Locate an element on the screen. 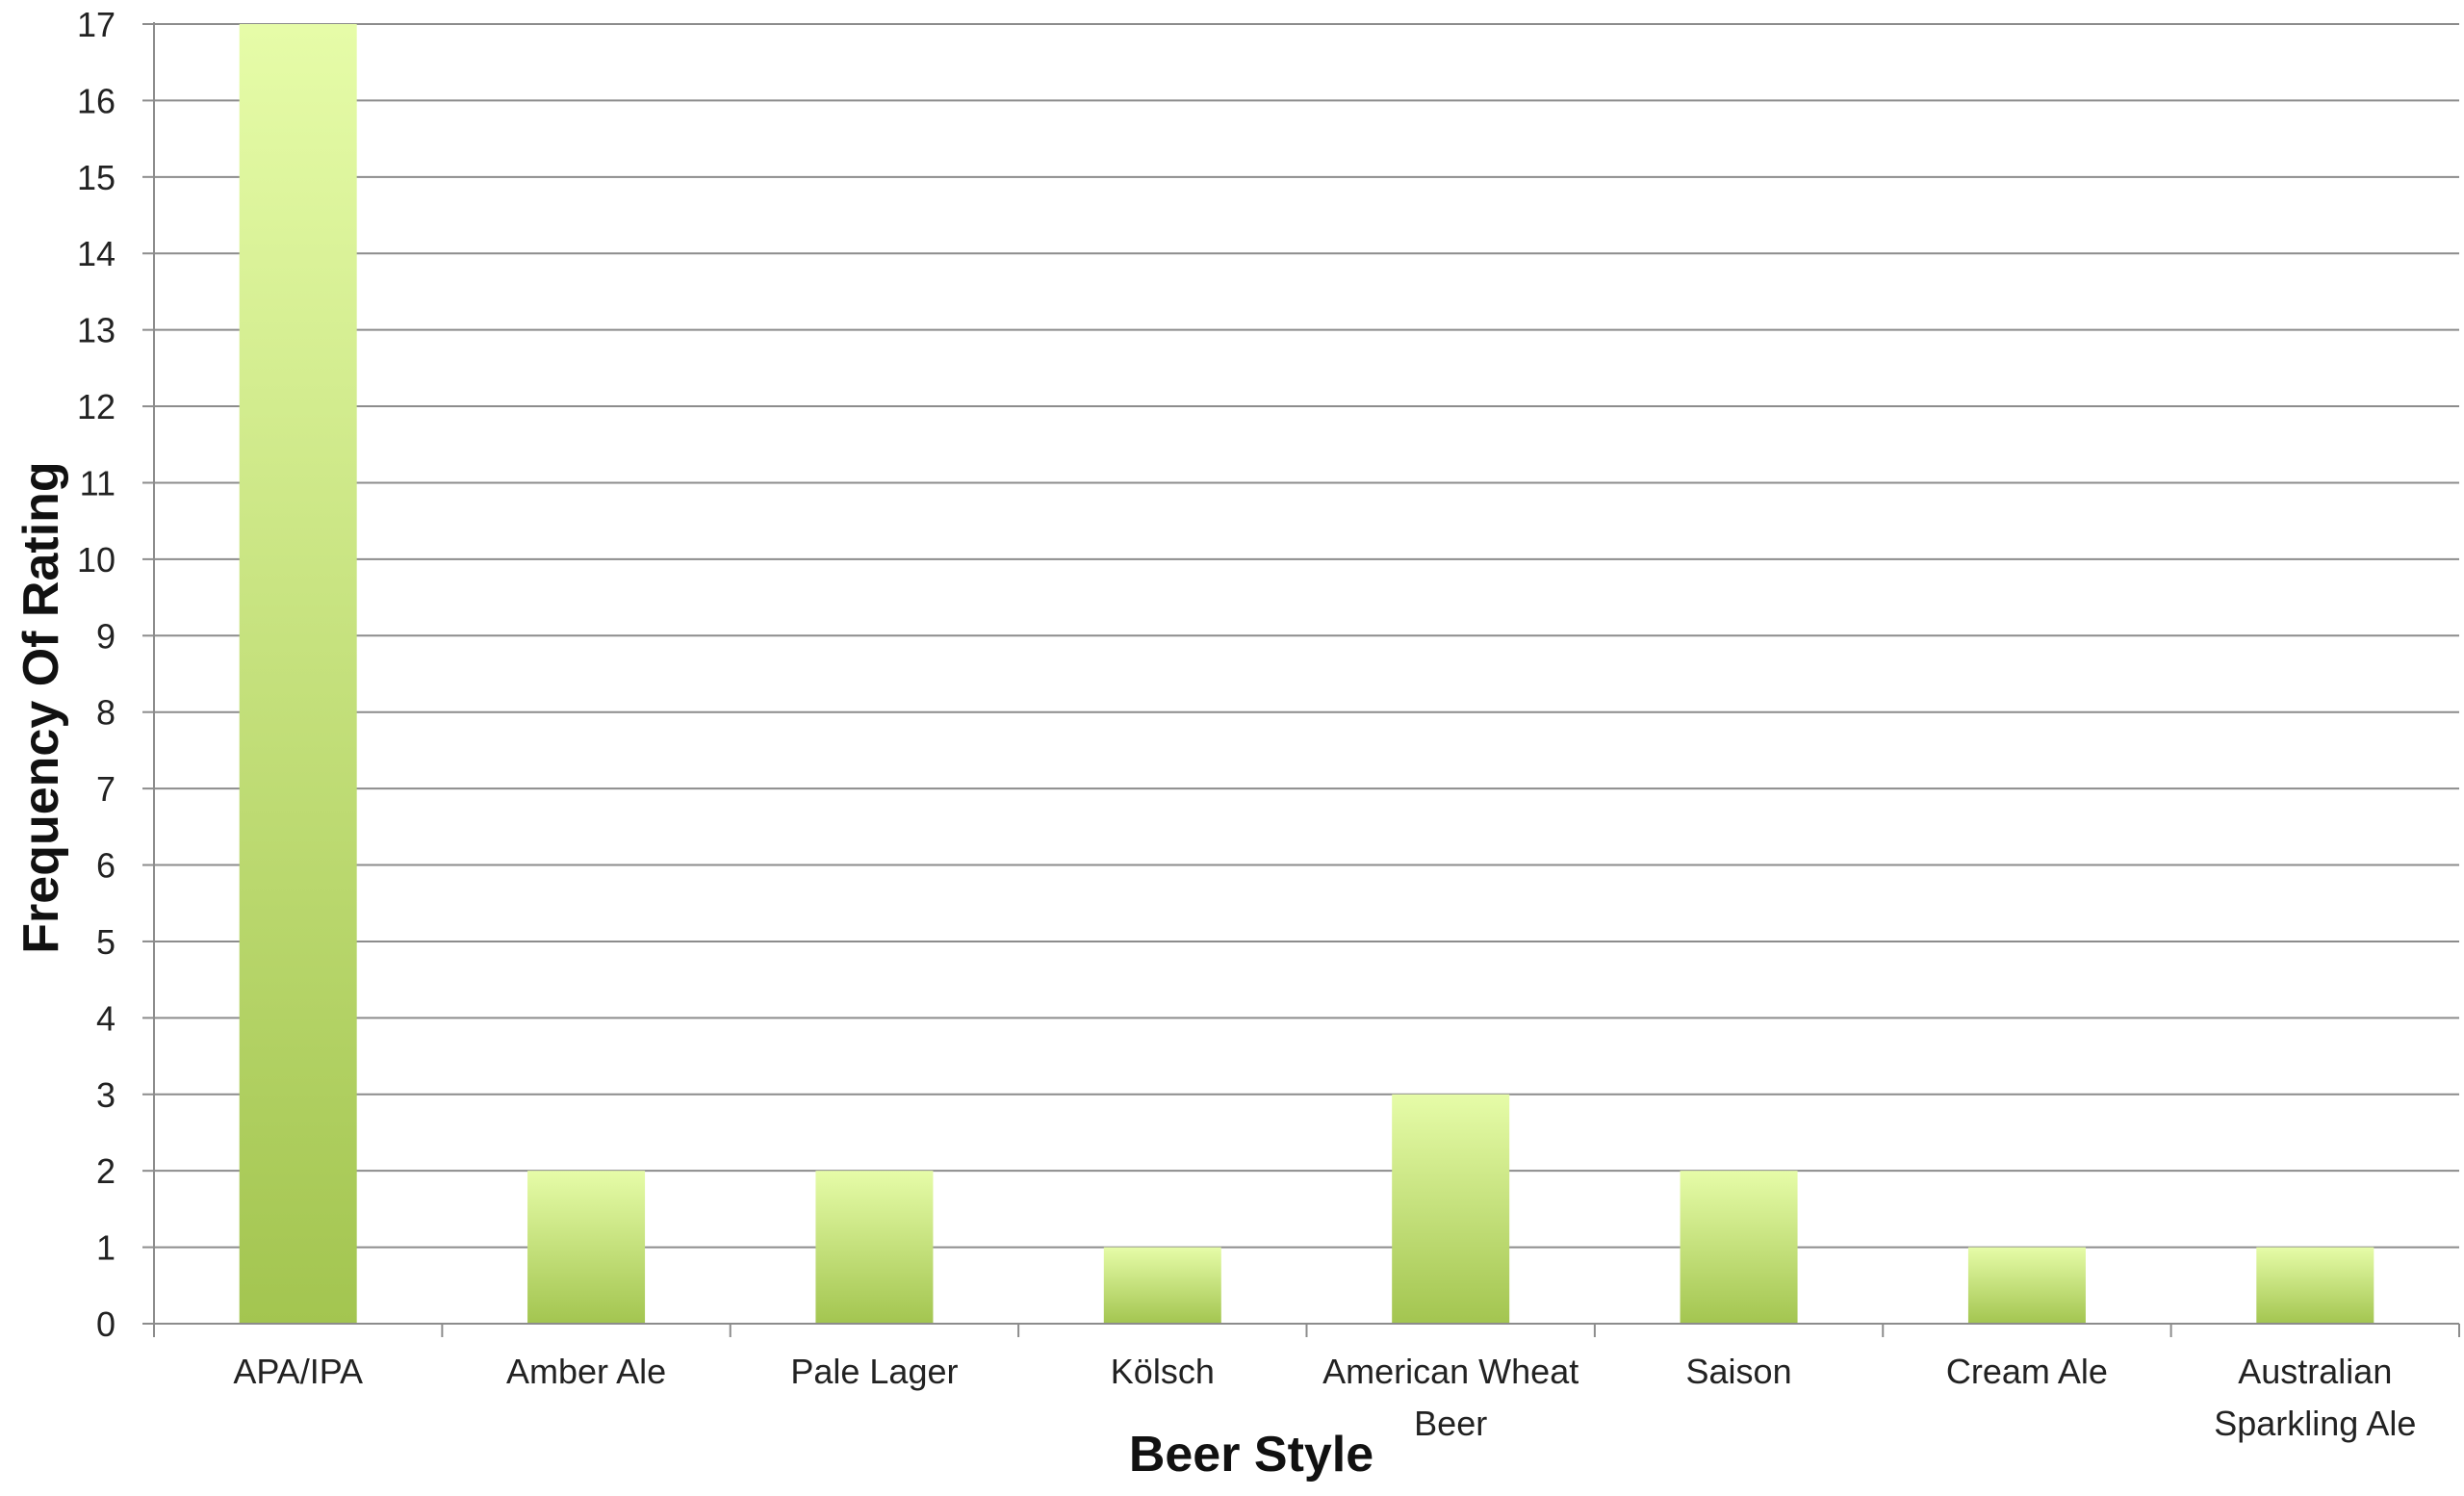  y-tick-label: 12 is located at coordinates (96, 406).